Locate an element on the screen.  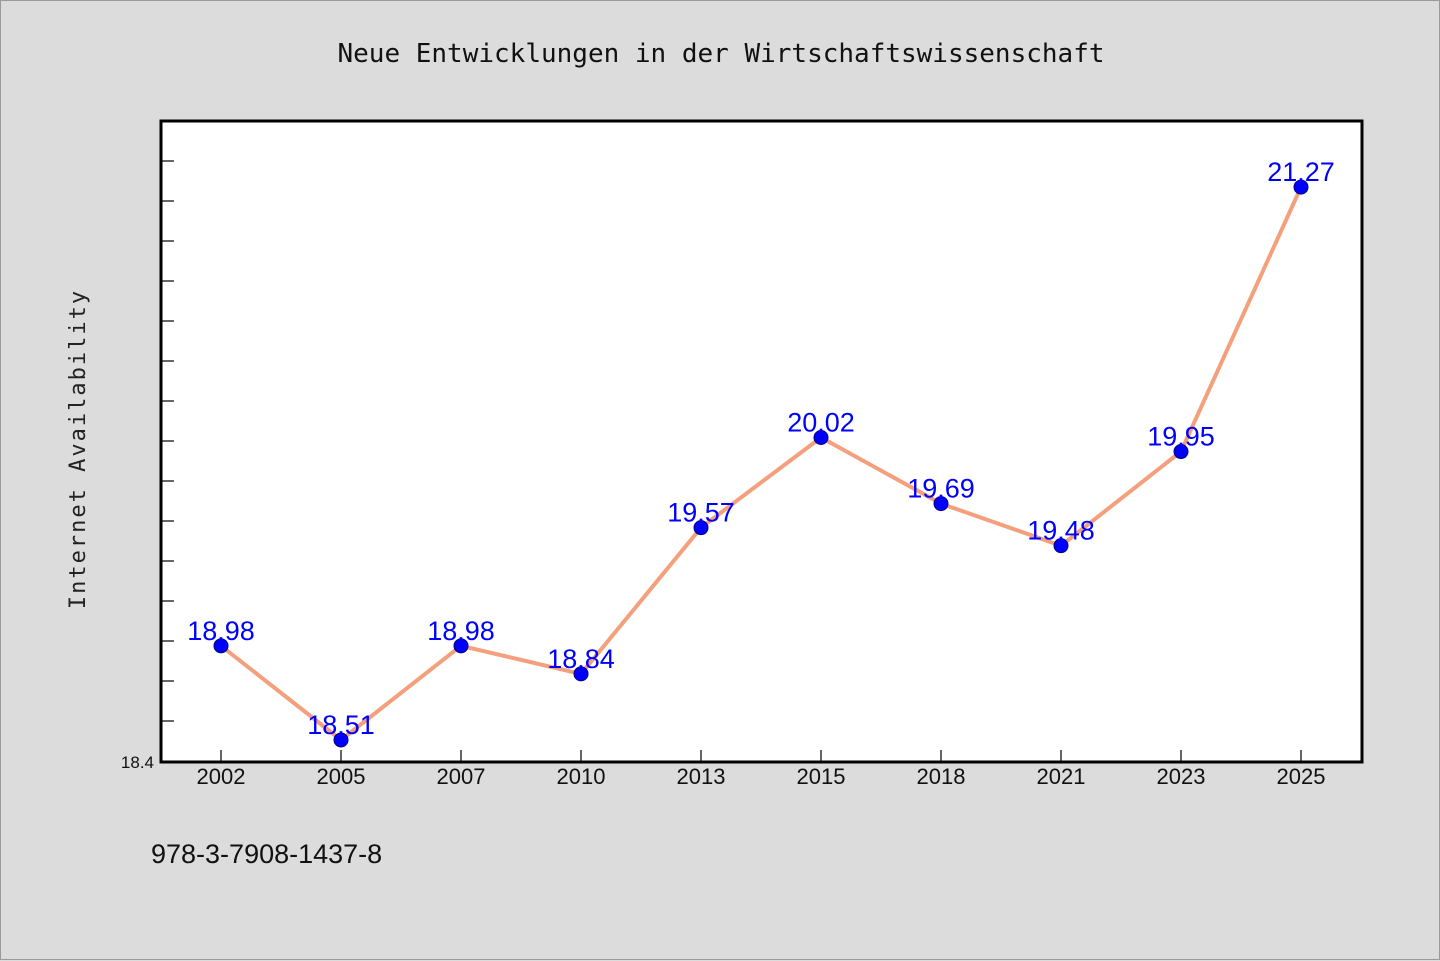
data-label: 21.27 is located at coordinates (1301, 172).